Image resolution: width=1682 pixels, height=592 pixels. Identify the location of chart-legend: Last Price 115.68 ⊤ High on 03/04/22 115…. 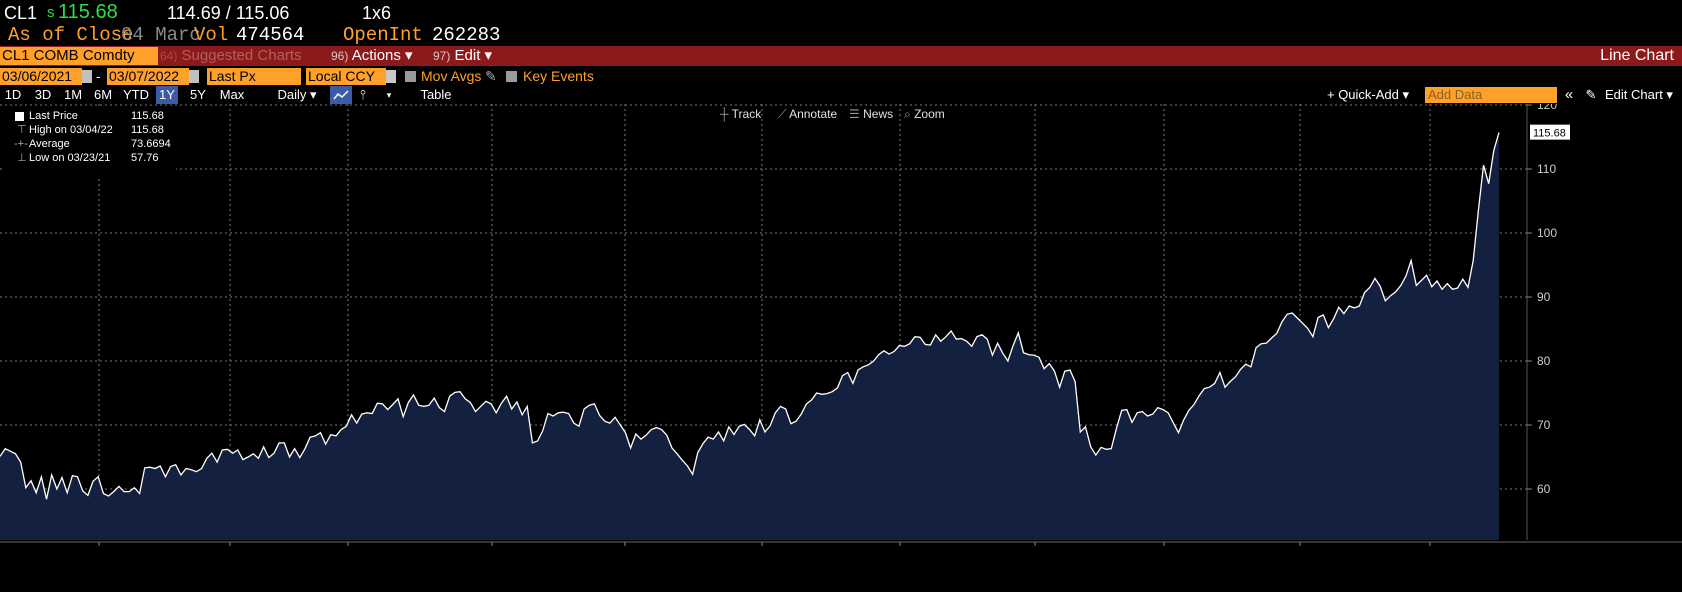
(90, 142).